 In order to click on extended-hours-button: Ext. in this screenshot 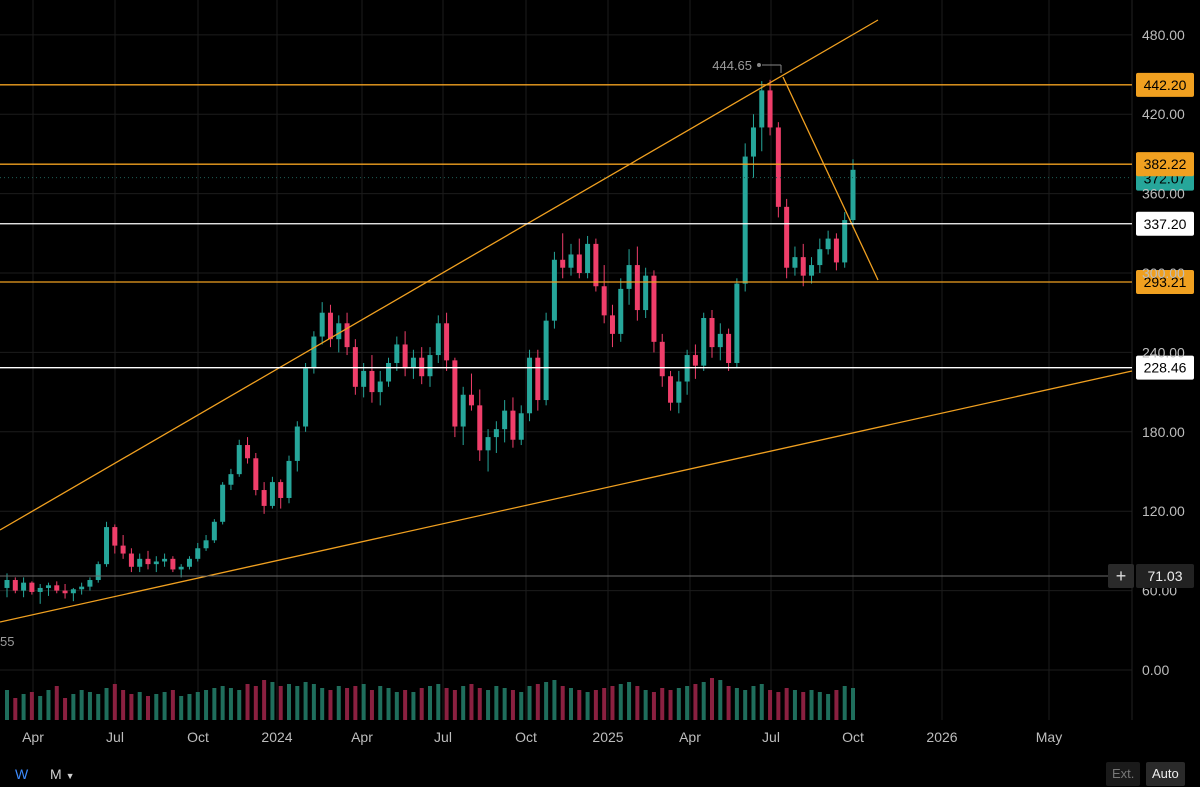, I will do `click(1123, 774)`.